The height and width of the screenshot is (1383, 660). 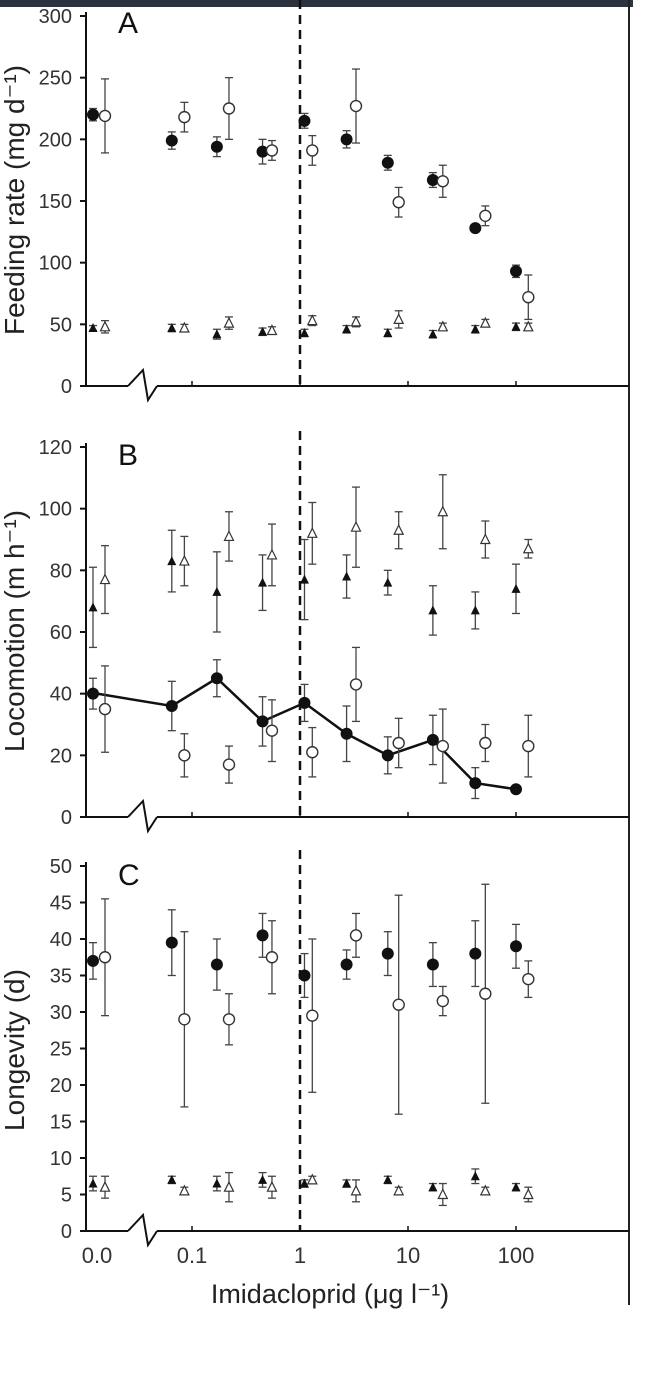 What do you see at coordinates (55, 264) in the screenshot?
I see `panel-a-ytick-label-2: 100` at bounding box center [55, 264].